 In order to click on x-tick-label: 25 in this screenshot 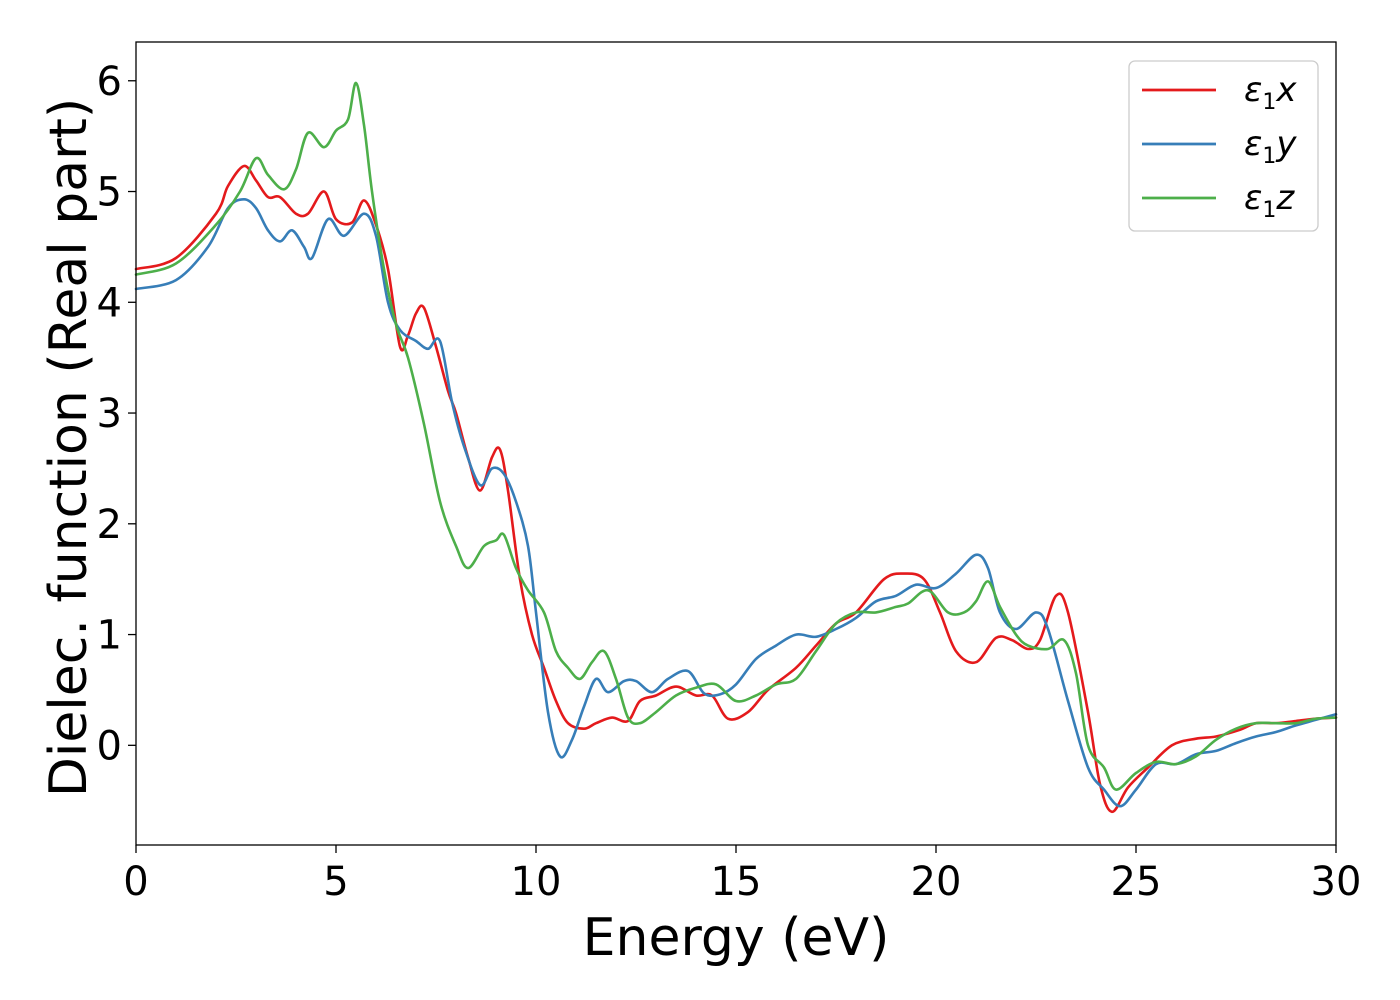, I will do `click(1136, 882)`.